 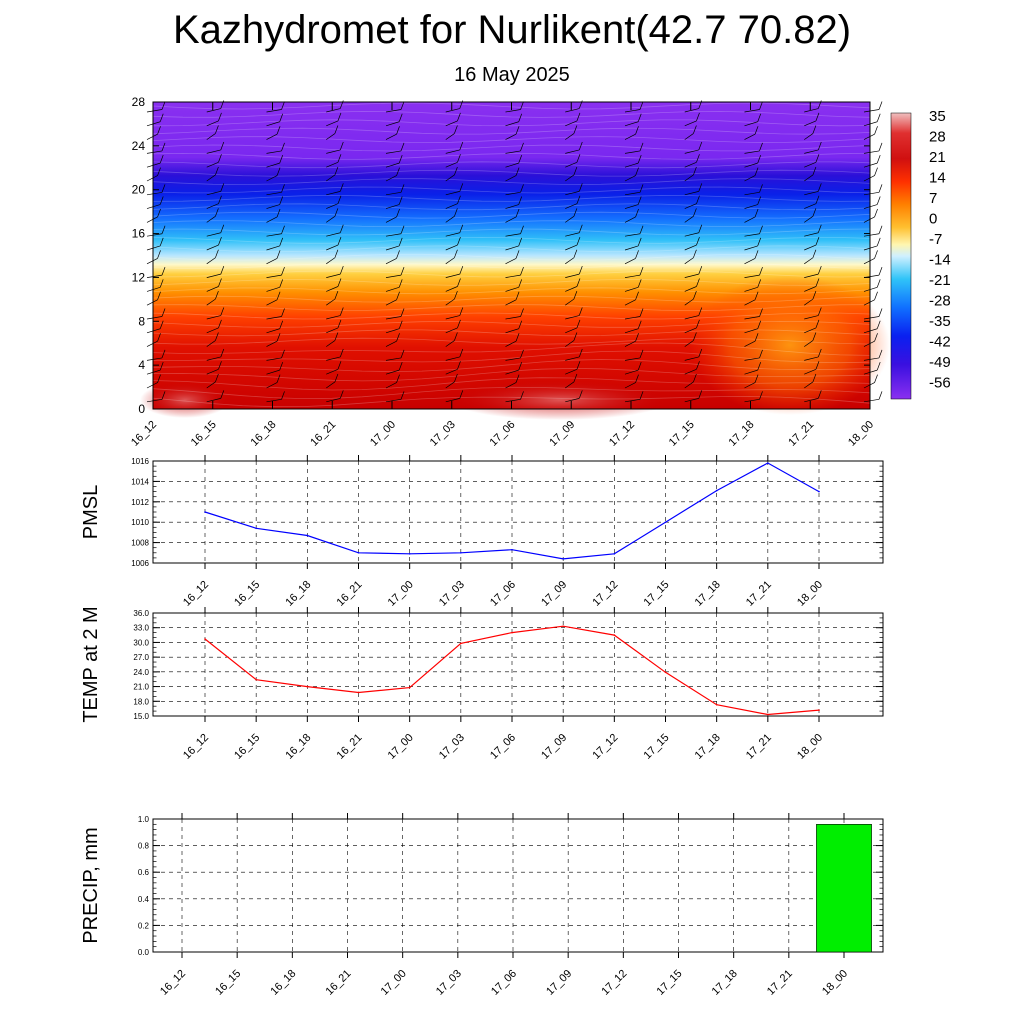 What do you see at coordinates (139, 190) in the screenshot?
I see `heatmap-y-tick-label: 20` at bounding box center [139, 190].